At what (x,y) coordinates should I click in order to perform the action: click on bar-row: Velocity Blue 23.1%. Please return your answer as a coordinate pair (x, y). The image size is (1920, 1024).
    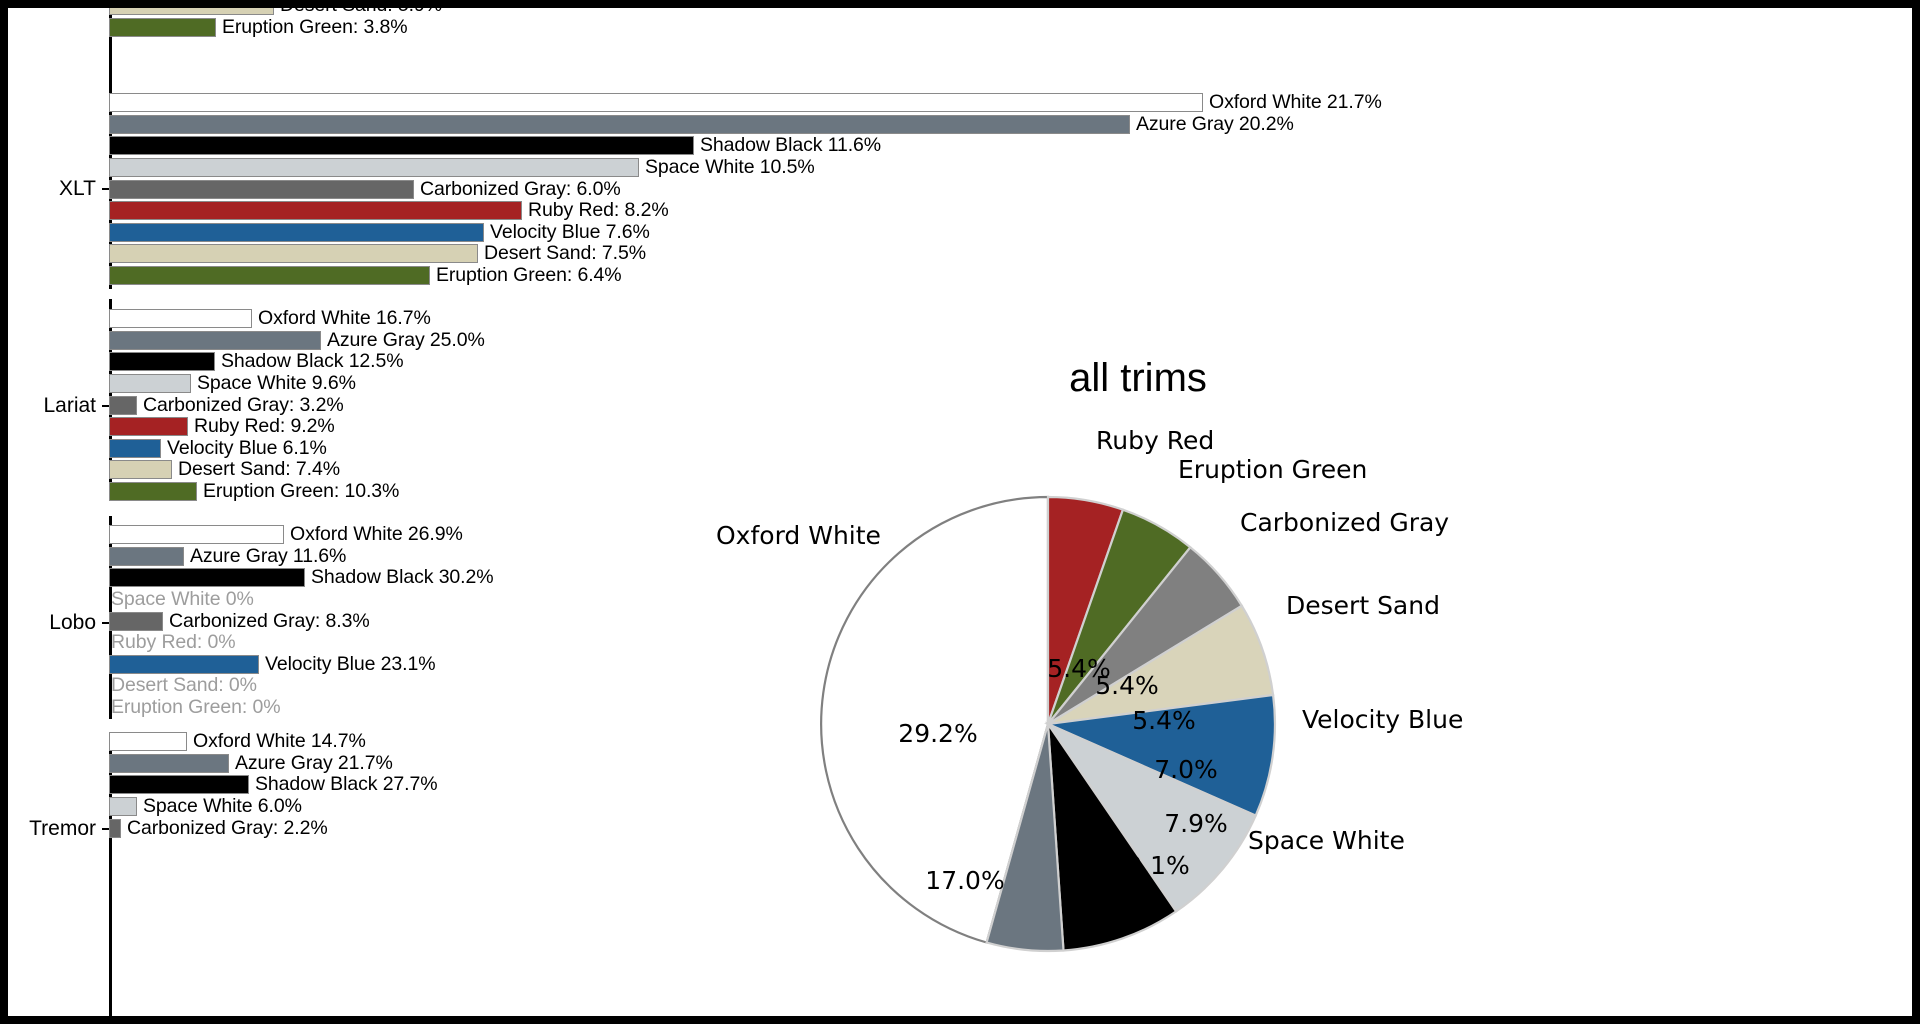
    Looking at the image, I should click on (301, 665).